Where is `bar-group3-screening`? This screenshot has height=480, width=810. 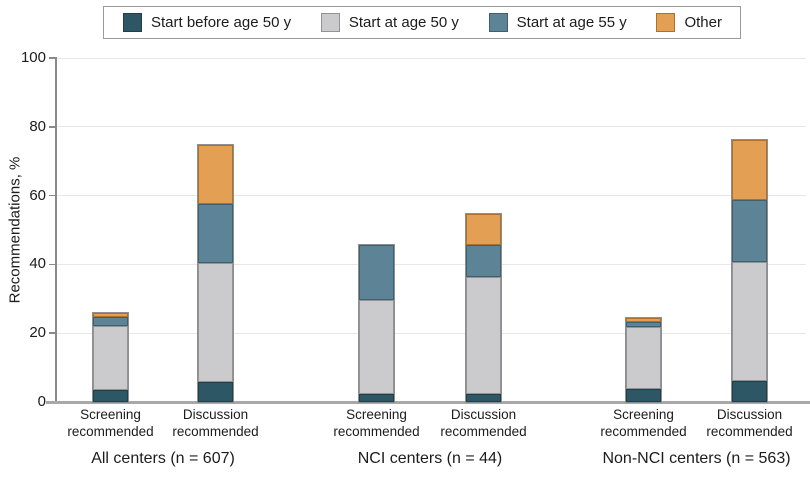
bar-group3-screening is located at coordinates (643, 360).